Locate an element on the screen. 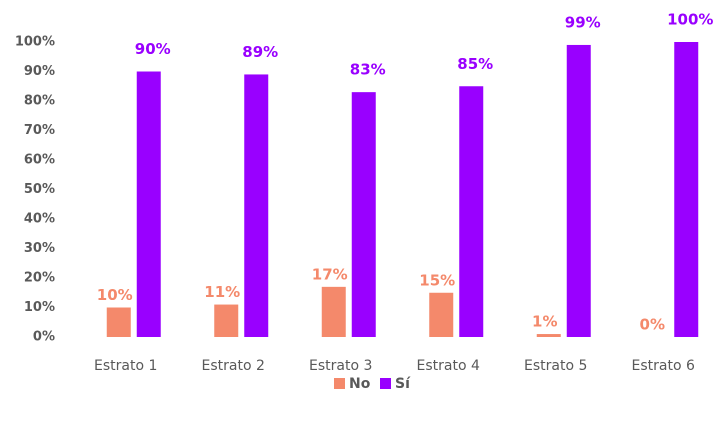 The image size is (725, 421). value-label: 83% is located at coordinates (368, 70).